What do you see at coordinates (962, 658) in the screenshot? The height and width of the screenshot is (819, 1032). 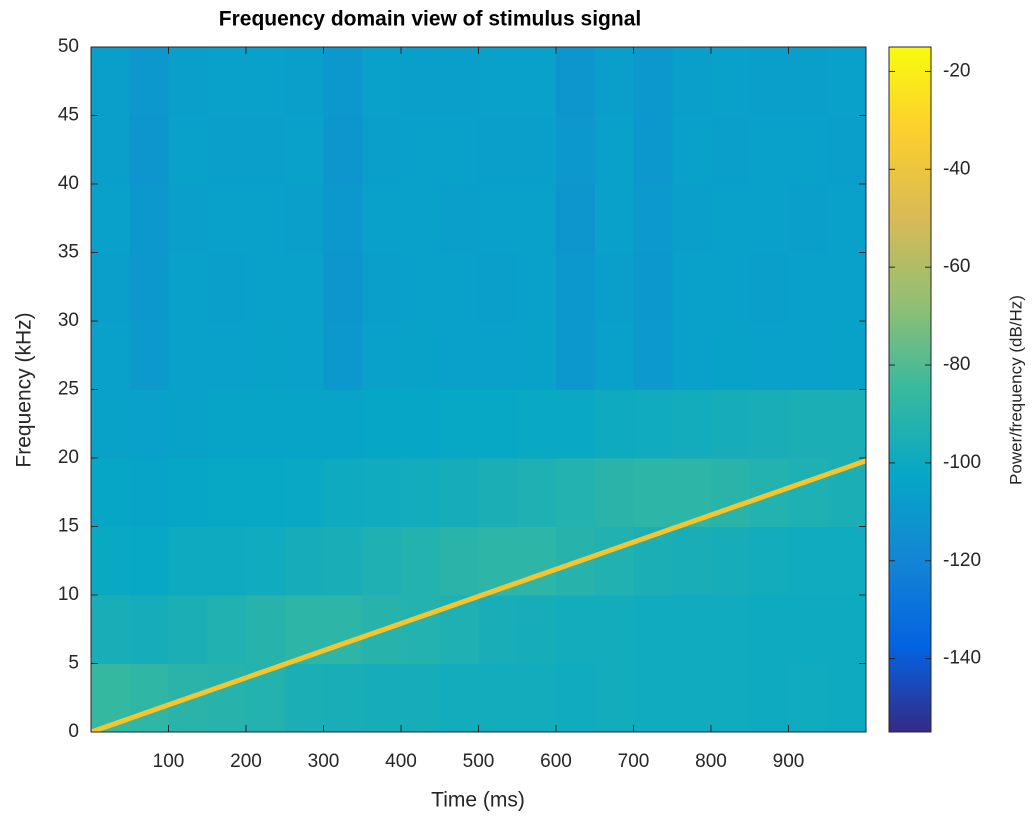 I see `colorbar-tick-label: -140` at bounding box center [962, 658].